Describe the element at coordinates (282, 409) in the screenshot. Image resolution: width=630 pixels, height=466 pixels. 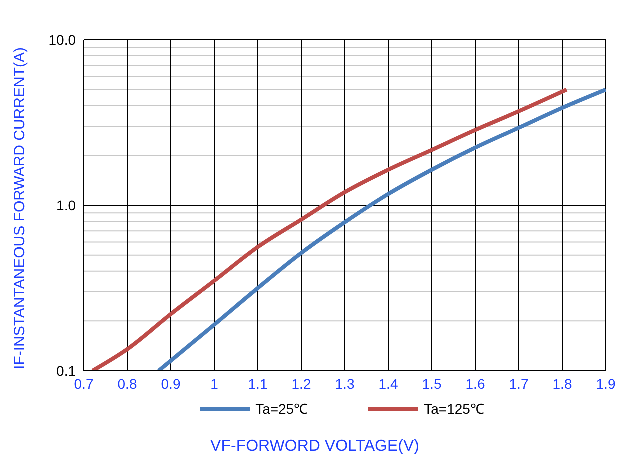
I see `legend-label: Ta=25℃` at that location.